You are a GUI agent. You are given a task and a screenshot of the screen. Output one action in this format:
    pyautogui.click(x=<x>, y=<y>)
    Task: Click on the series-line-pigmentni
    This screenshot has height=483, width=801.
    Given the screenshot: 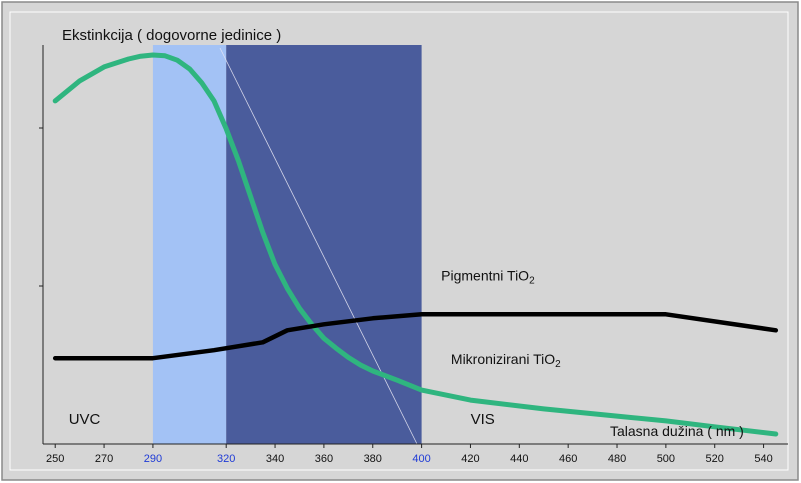 What is the action you would take?
    pyautogui.click(x=415, y=336)
    